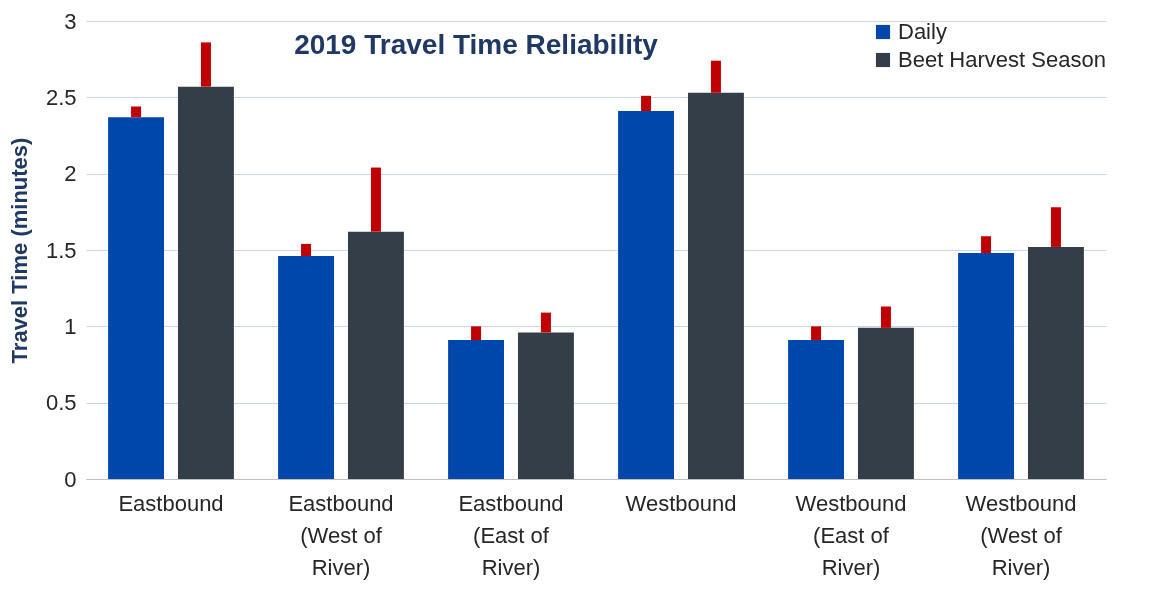  Describe the element at coordinates (171, 503) in the screenshot. I see `x-tick-label: Eastbound` at that location.